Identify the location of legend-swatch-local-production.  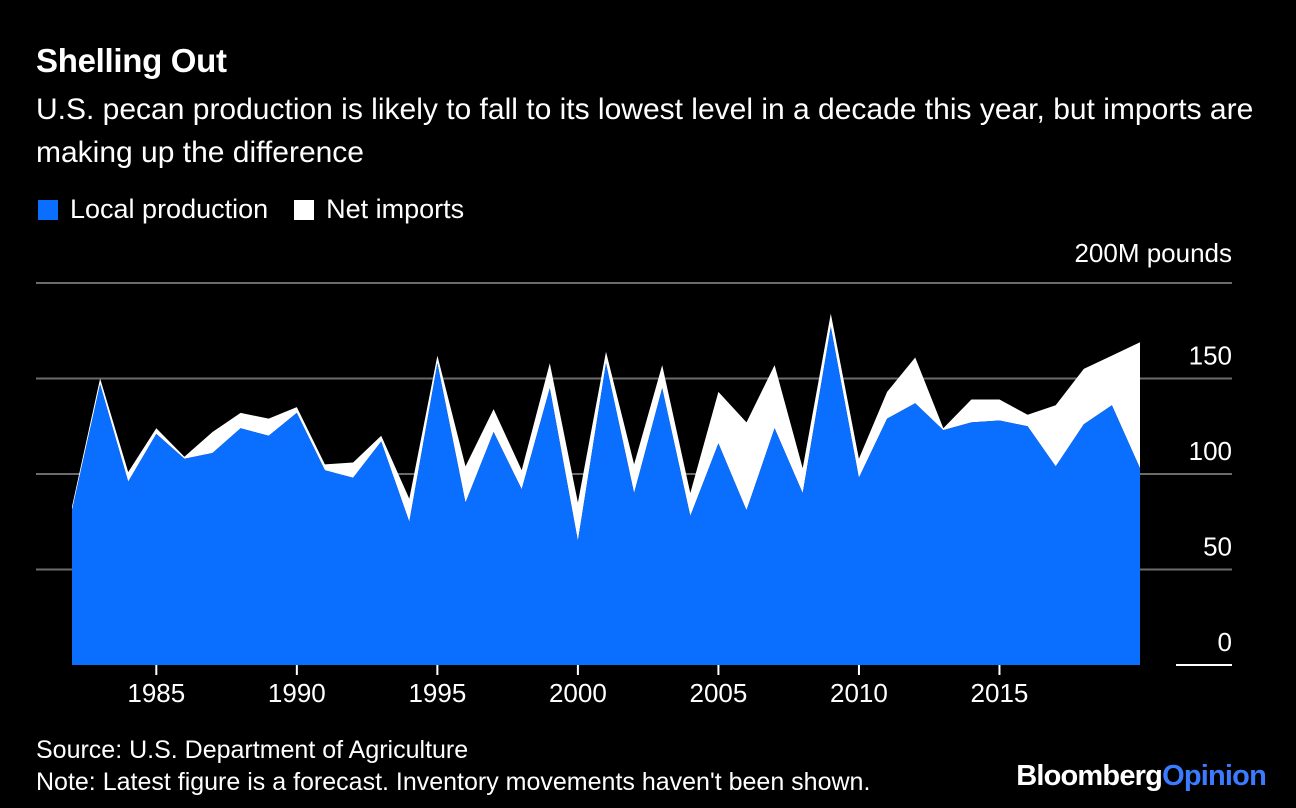
(48, 209).